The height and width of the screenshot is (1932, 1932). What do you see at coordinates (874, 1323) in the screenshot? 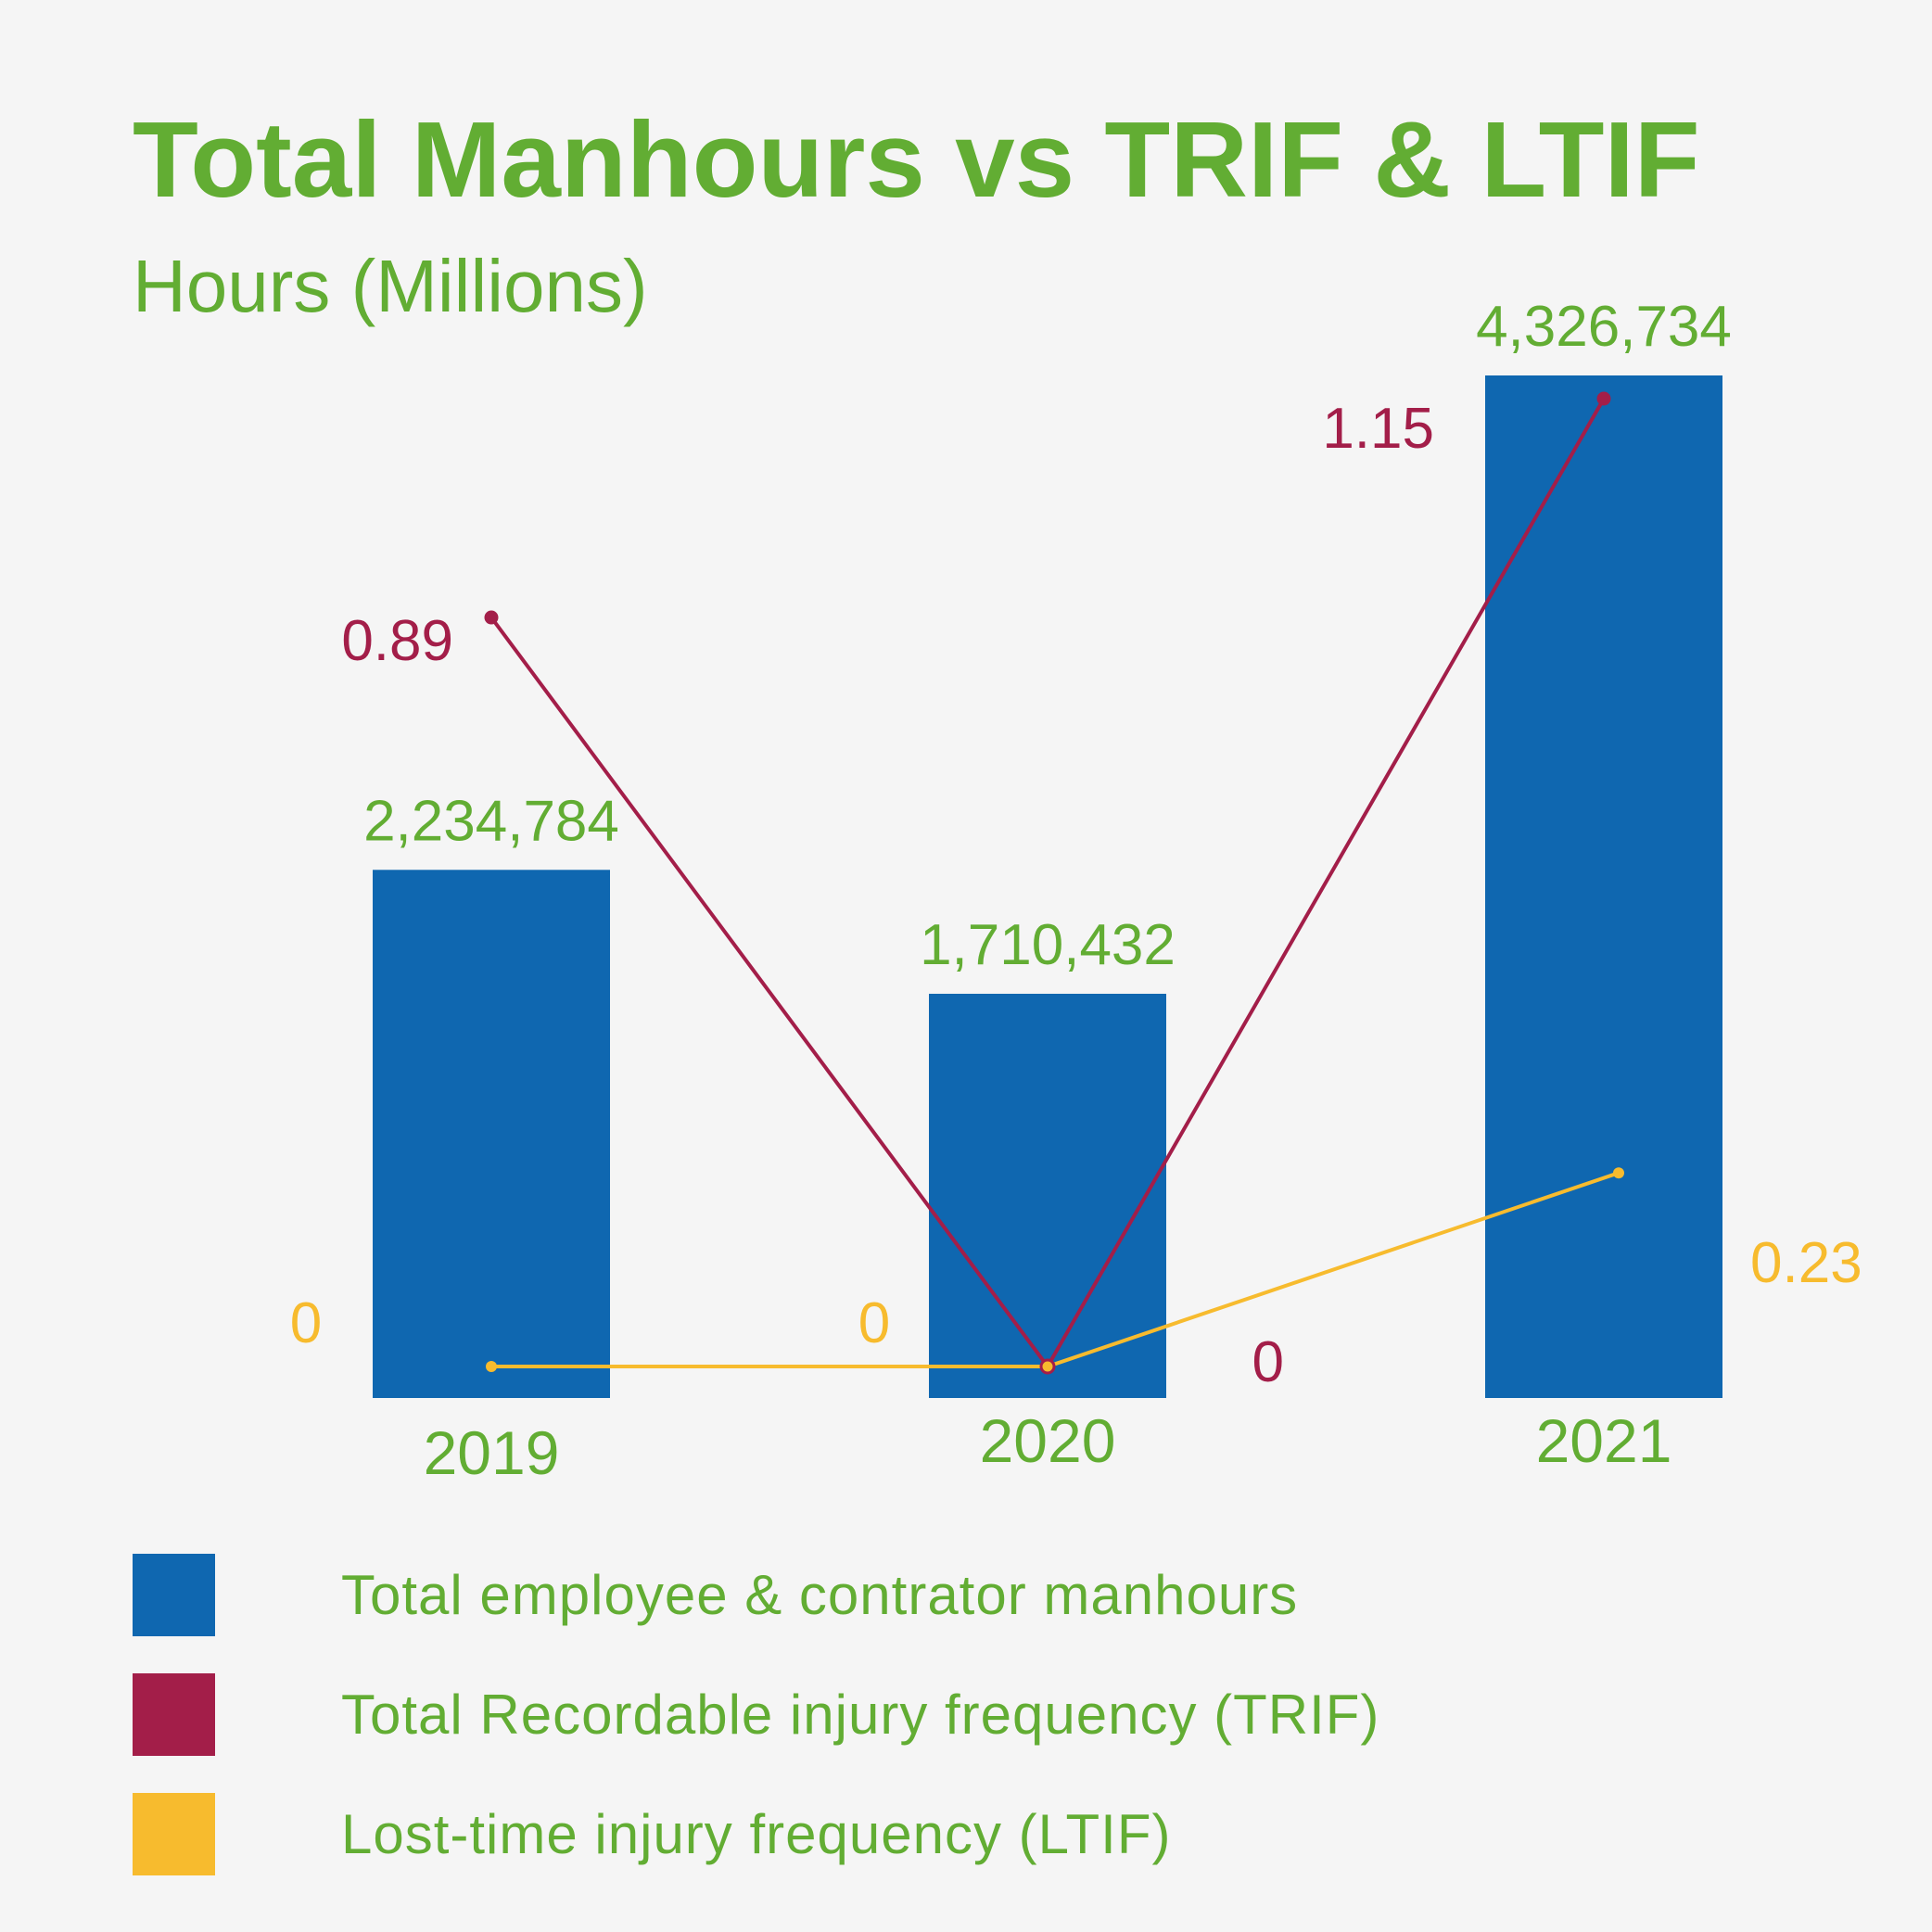
I see `ltif-value-label-2020: 0` at bounding box center [874, 1323].